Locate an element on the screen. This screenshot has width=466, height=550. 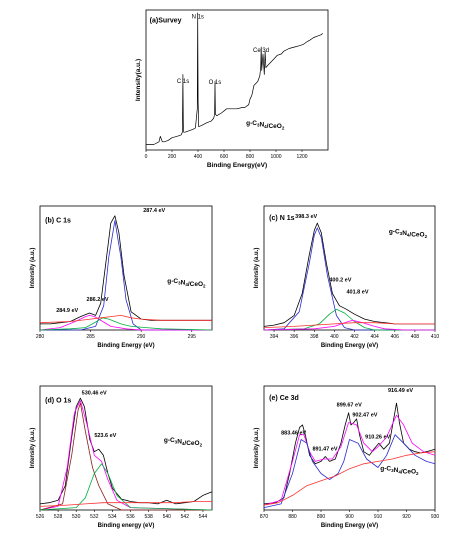
x-tick-label: 600 is located at coordinates (224, 157).